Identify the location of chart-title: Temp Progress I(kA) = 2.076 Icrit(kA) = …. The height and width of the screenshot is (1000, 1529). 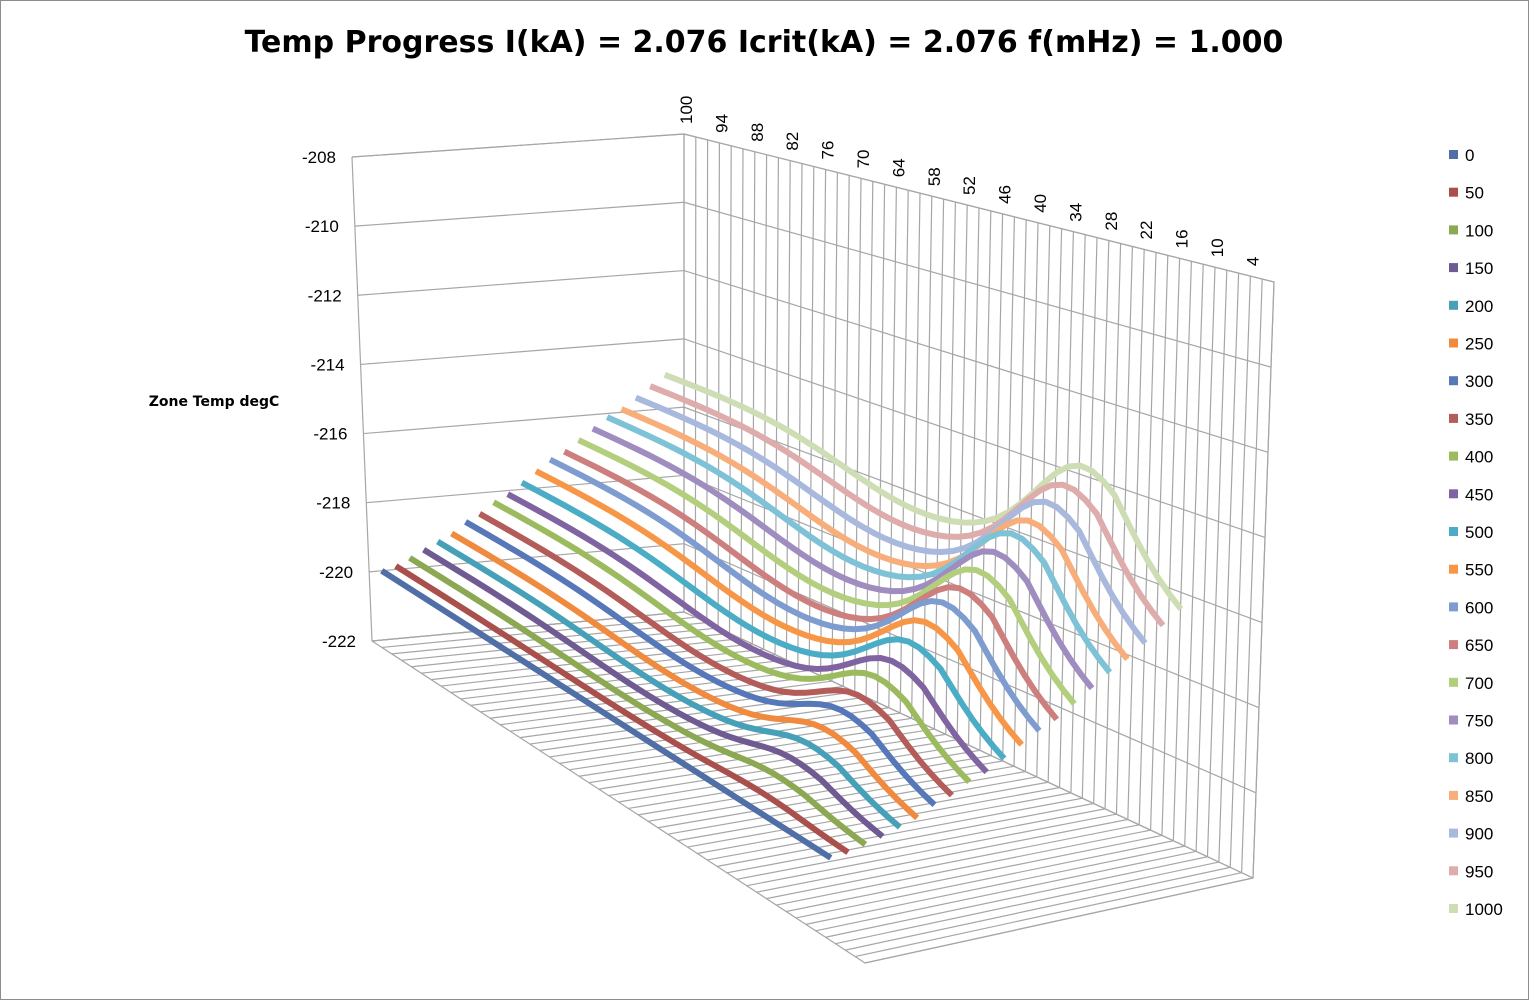
(764, 42).